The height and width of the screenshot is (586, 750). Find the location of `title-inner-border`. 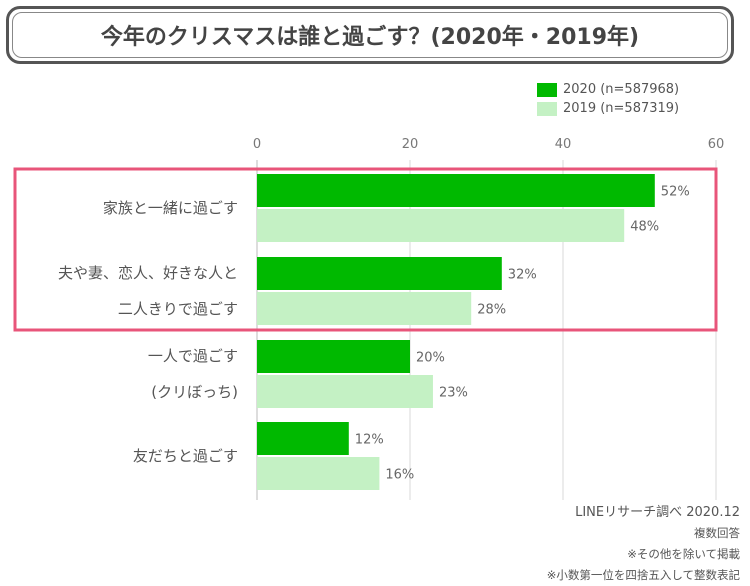

title-inner-border is located at coordinates (370, 35).